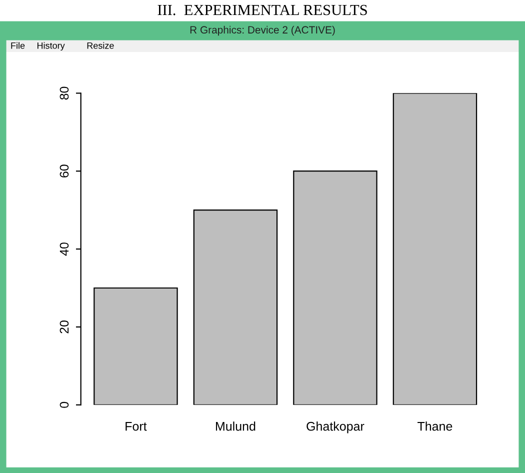 The image size is (525, 473). I want to click on x-tick-label: Mulund, so click(236, 426).